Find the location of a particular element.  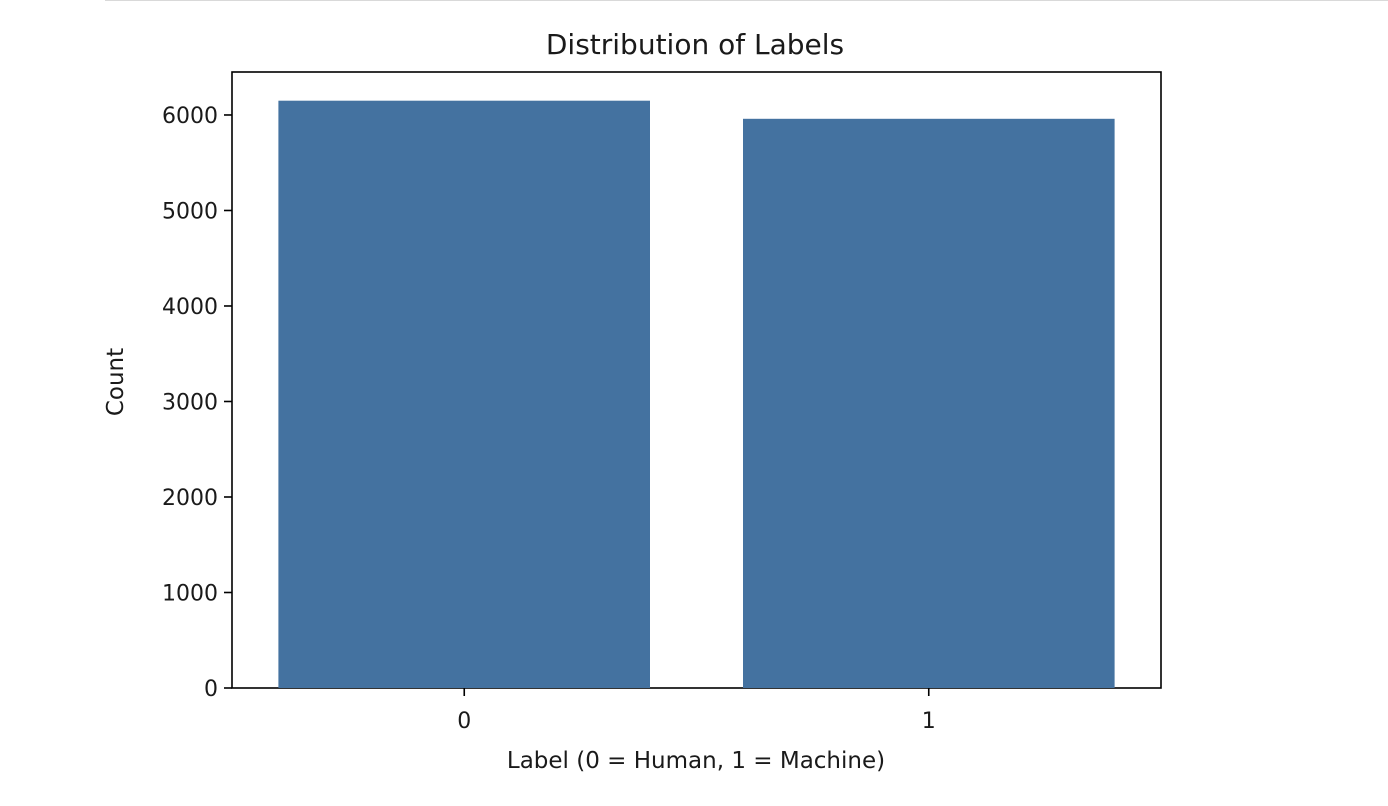

y-tick-label: 1000 is located at coordinates (190, 593).